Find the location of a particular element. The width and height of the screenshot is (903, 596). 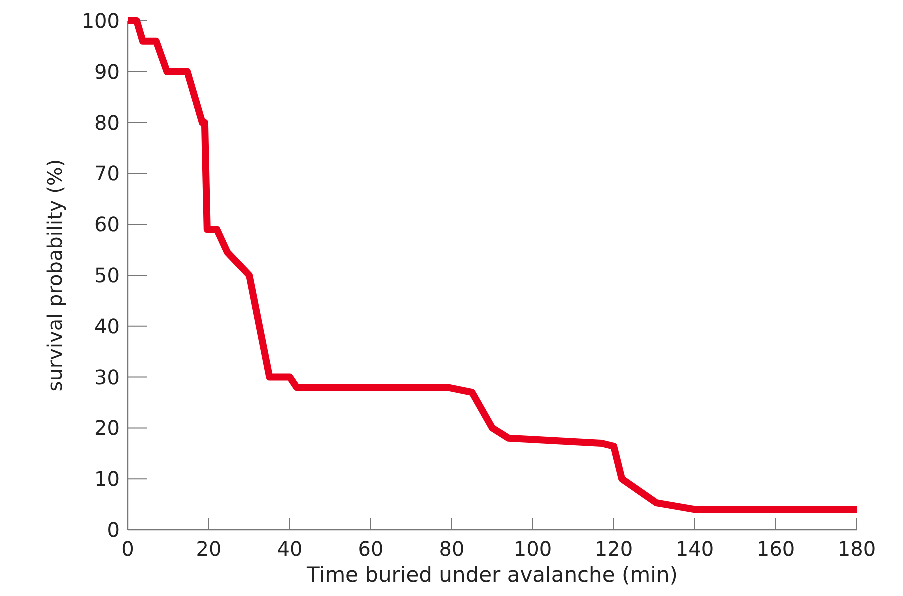

x-tick-label: 180 is located at coordinates (857, 549).